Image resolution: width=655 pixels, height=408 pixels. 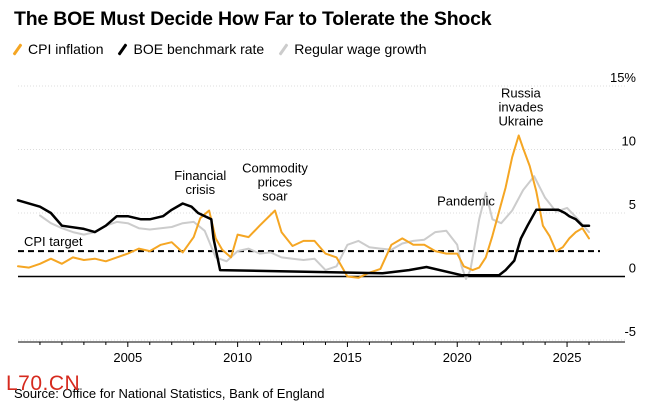 What do you see at coordinates (521, 92) in the screenshot?
I see `annotation-russia-ukraine: Russia` at bounding box center [521, 92].